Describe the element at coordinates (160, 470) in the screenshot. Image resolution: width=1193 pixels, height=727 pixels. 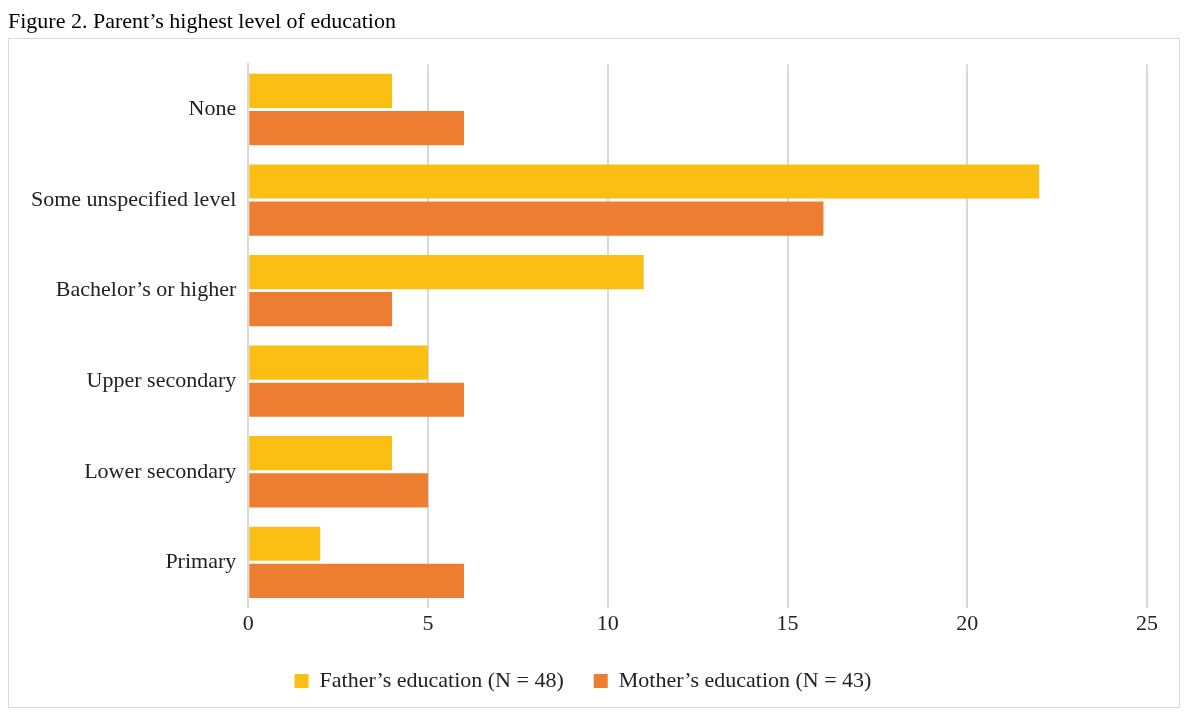
I see `y-tick-label: Lower secondary` at that location.